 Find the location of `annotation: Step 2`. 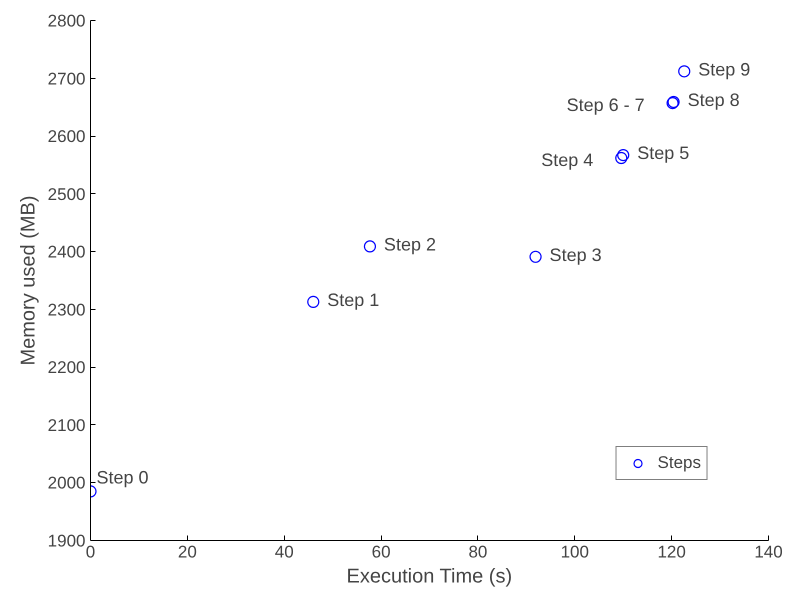

annotation: Step 2 is located at coordinates (410, 244).